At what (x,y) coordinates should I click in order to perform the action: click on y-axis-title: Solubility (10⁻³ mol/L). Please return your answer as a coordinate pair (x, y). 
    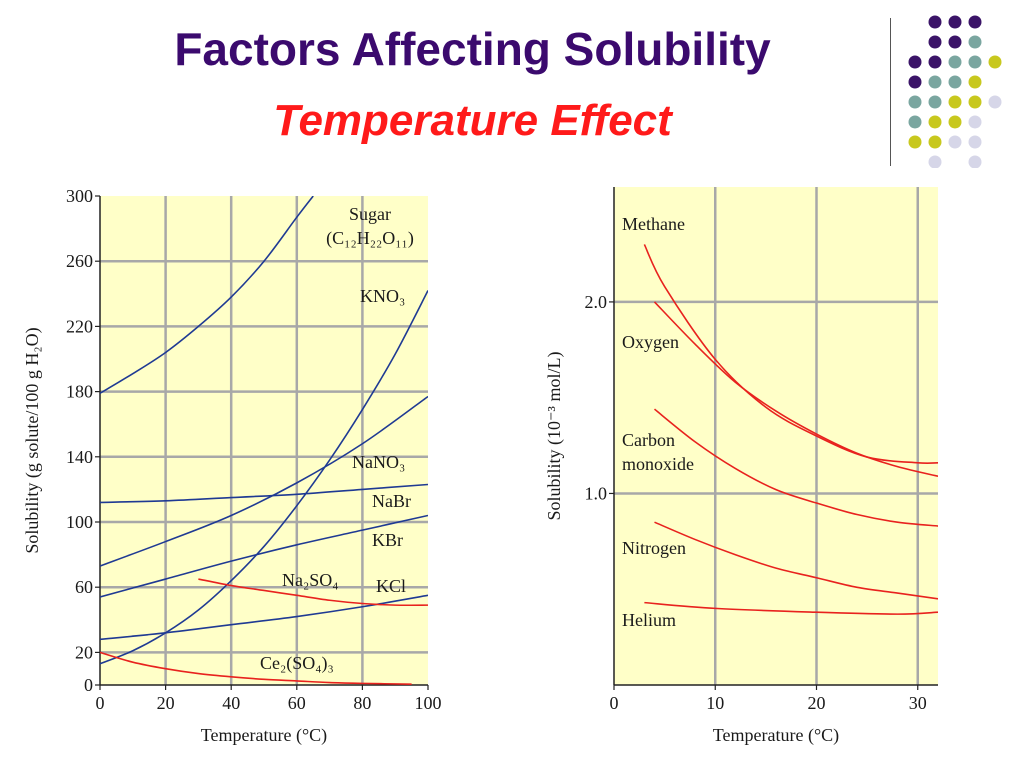
    Looking at the image, I should click on (554, 436).